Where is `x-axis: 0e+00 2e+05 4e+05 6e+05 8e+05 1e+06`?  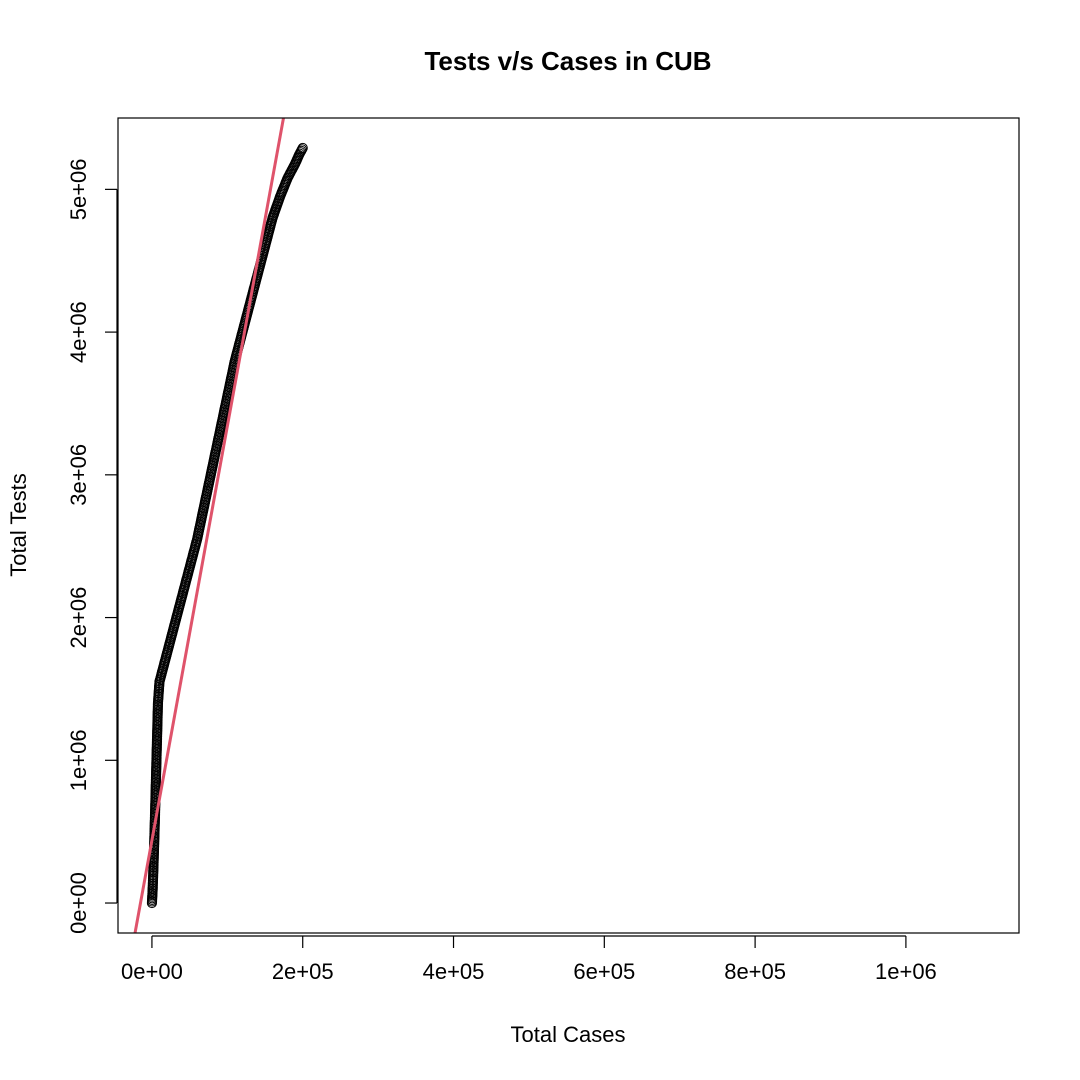
x-axis: 0e+00 2e+05 4e+05 6e+05 8e+05 1e+06 is located at coordinates (529, 959).